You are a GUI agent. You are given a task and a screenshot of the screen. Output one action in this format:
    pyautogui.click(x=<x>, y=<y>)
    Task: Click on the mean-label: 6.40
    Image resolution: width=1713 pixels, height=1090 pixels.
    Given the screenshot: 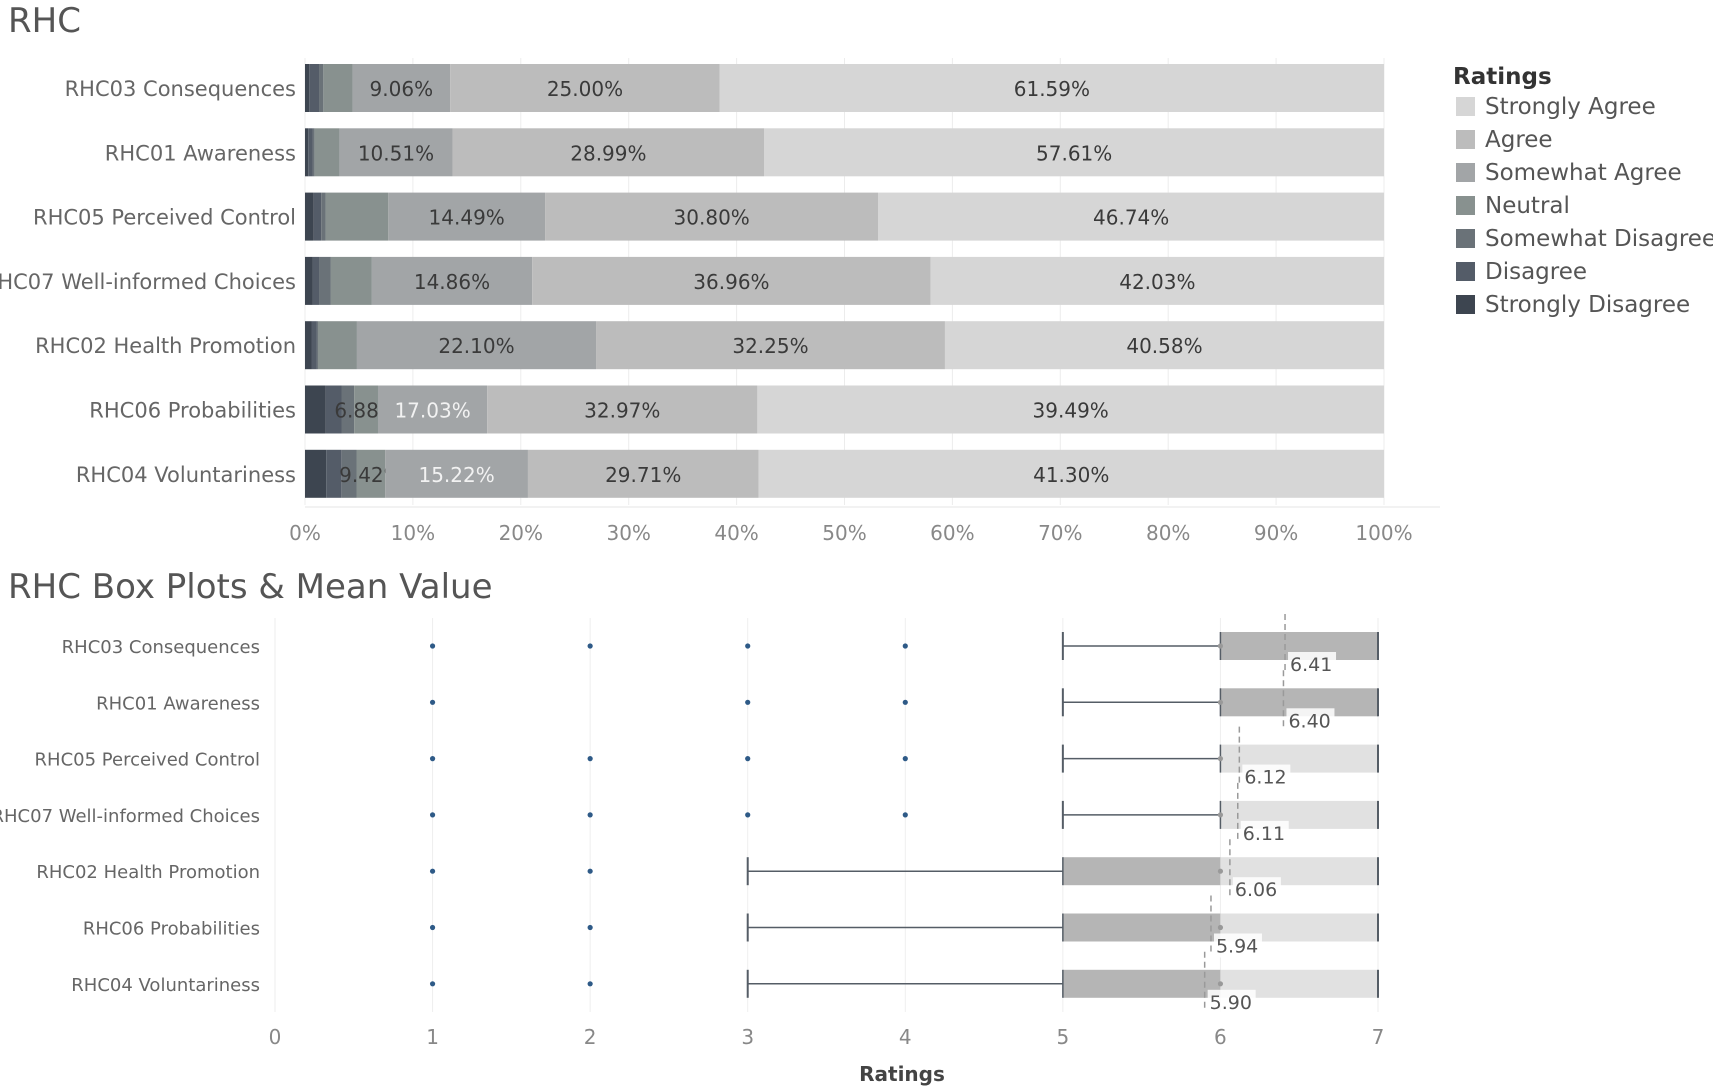 What is the action you would take?
    pyautogui.click(x=1309, y=721)
    